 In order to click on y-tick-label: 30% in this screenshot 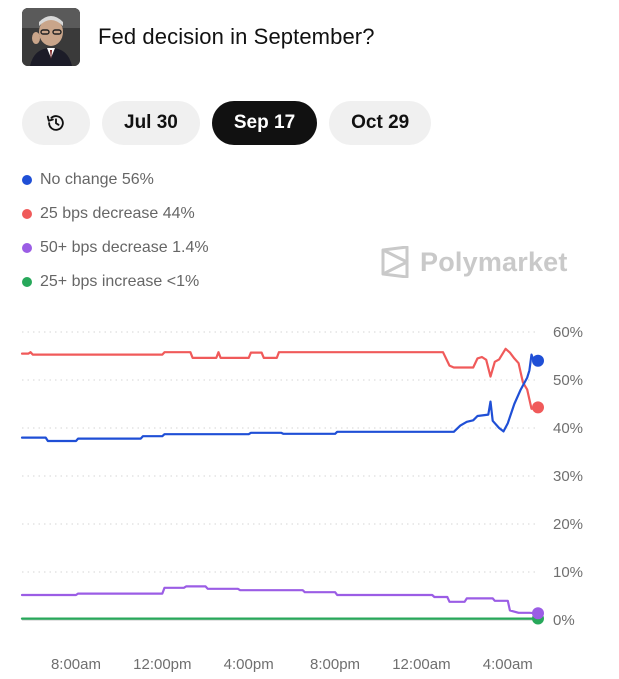, I will do `click(568, 476)`.